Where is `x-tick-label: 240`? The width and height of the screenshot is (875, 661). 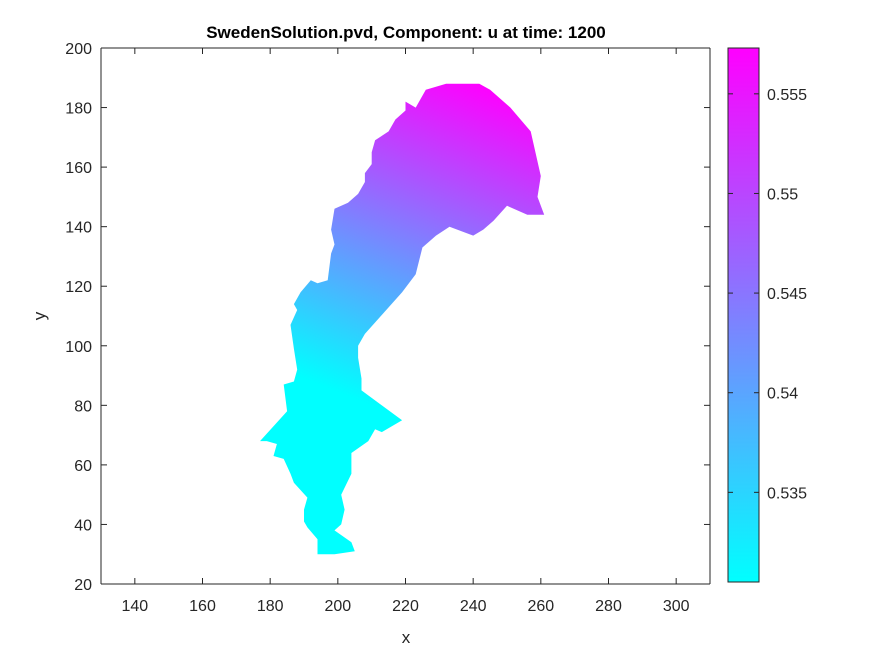
x-tick-label: 240 is located at coordinates (473, 606).